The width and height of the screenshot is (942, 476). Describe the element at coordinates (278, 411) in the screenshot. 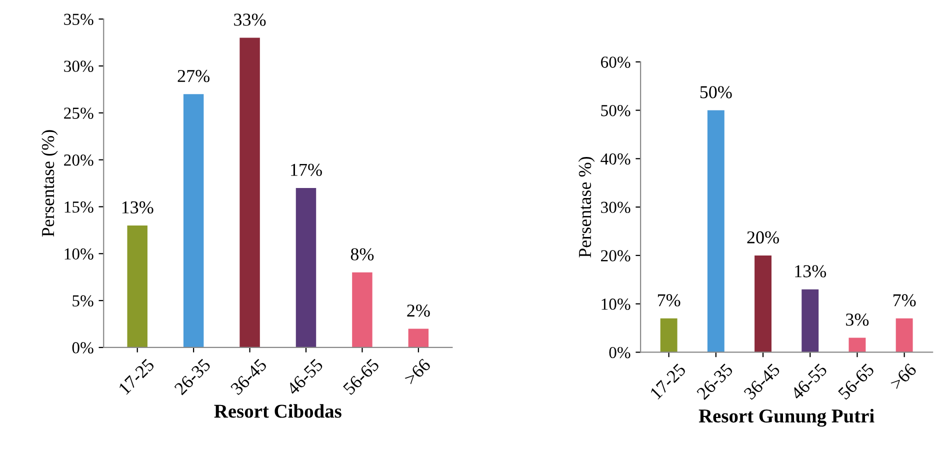

I see `x-axis-title: Resort Cibodas` at that location.